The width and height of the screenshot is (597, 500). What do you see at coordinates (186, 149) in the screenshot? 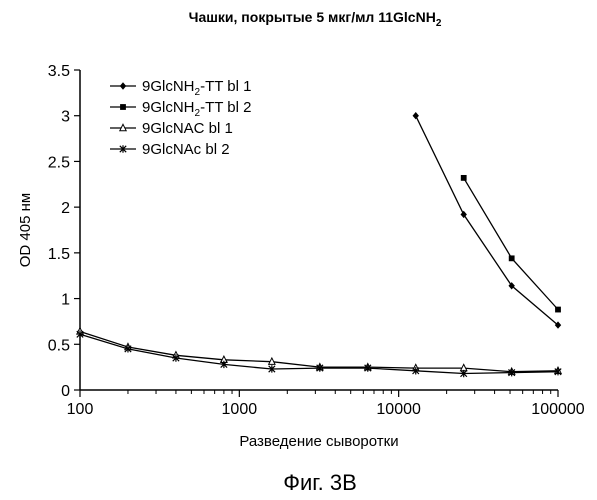
I see `legend-label: 9GlcNAc bl 2` at bounding box center [186, 149].